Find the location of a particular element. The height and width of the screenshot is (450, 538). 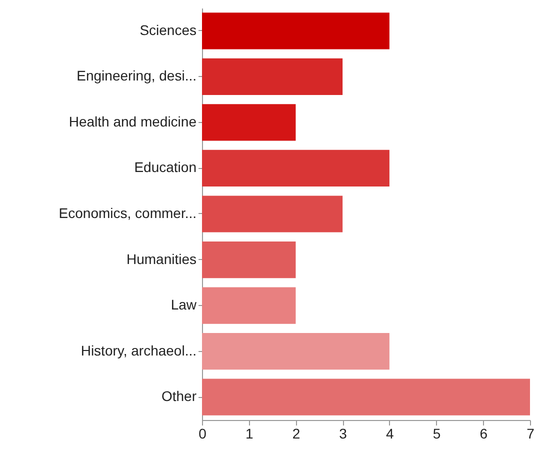

x-tick-label: 4 is located at coordinates (390, 434).